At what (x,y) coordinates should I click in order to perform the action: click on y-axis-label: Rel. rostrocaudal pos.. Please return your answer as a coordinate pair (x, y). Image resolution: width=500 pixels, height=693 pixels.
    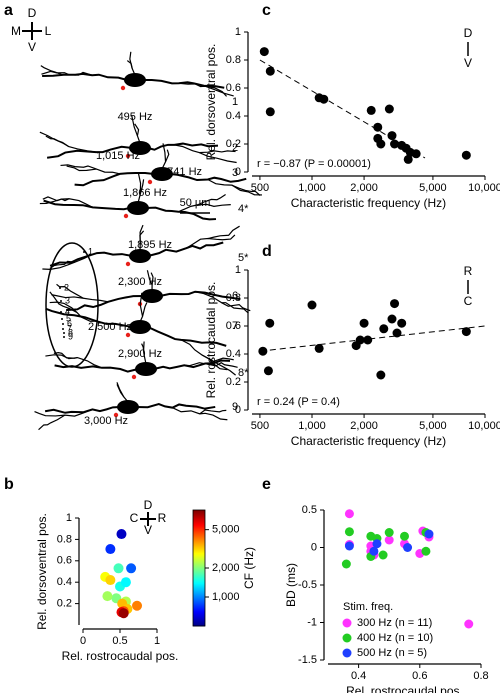
    Looking at the image, I should click on (211, 340).